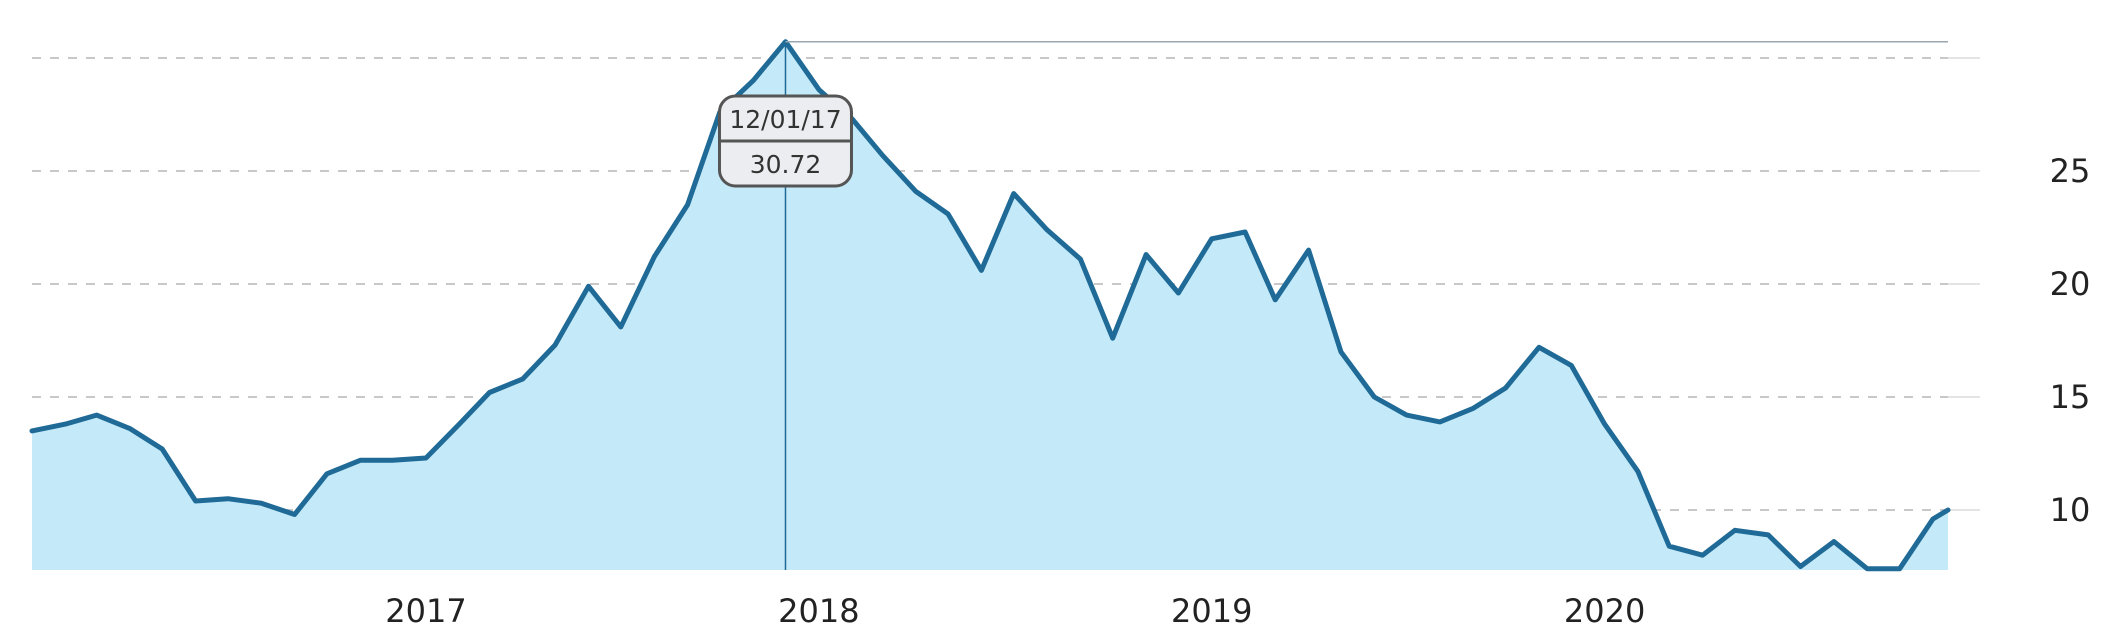 The height and width of the screenshot is (627, 2110). Describe the element at coordinates (2070, 284) in the screenshot. I see `y-tick-label: 20` at that location.